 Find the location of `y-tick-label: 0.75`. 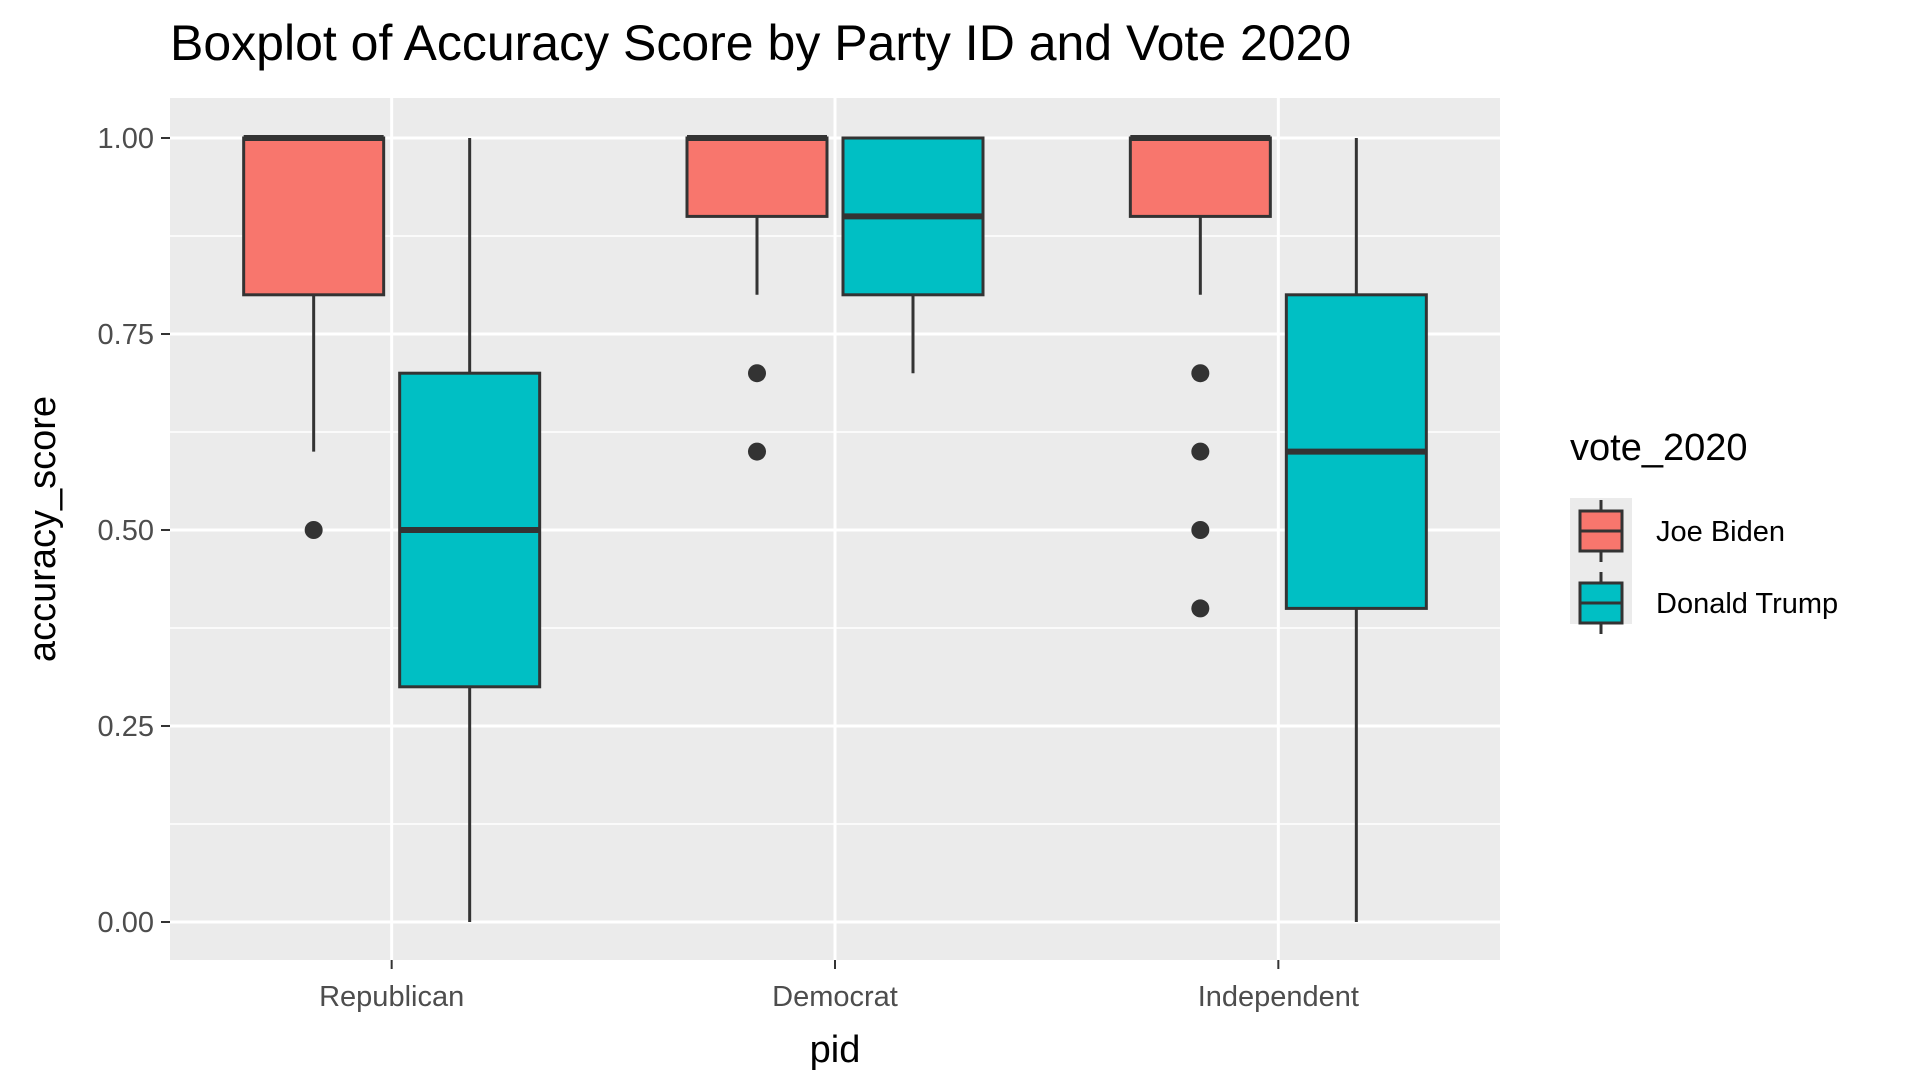

y-tick-label: 0.75 is located at coordinates (126, 335).